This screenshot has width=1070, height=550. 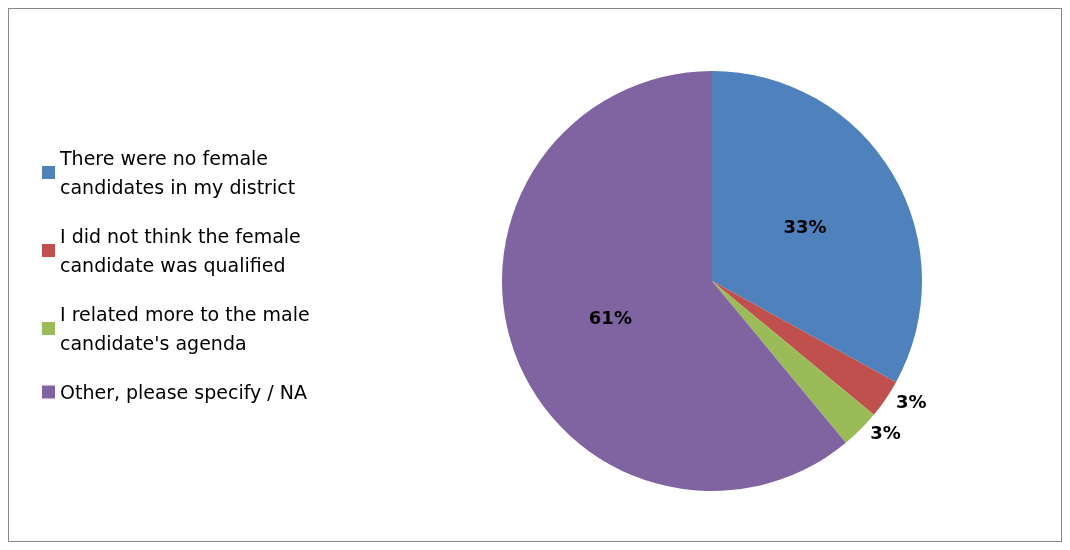 I want to click on legend-label: I did not think the female candidate was qualified, so click(x=183, y=250).